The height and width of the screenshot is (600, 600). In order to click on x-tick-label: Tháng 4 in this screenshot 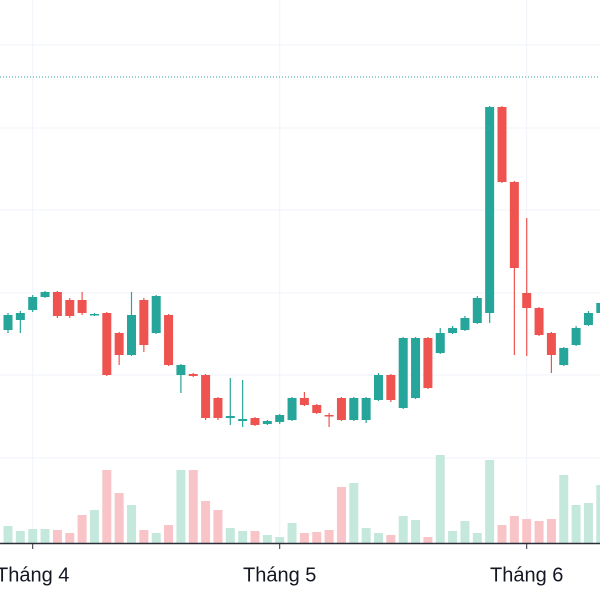, I will do `click(34, 575)`.